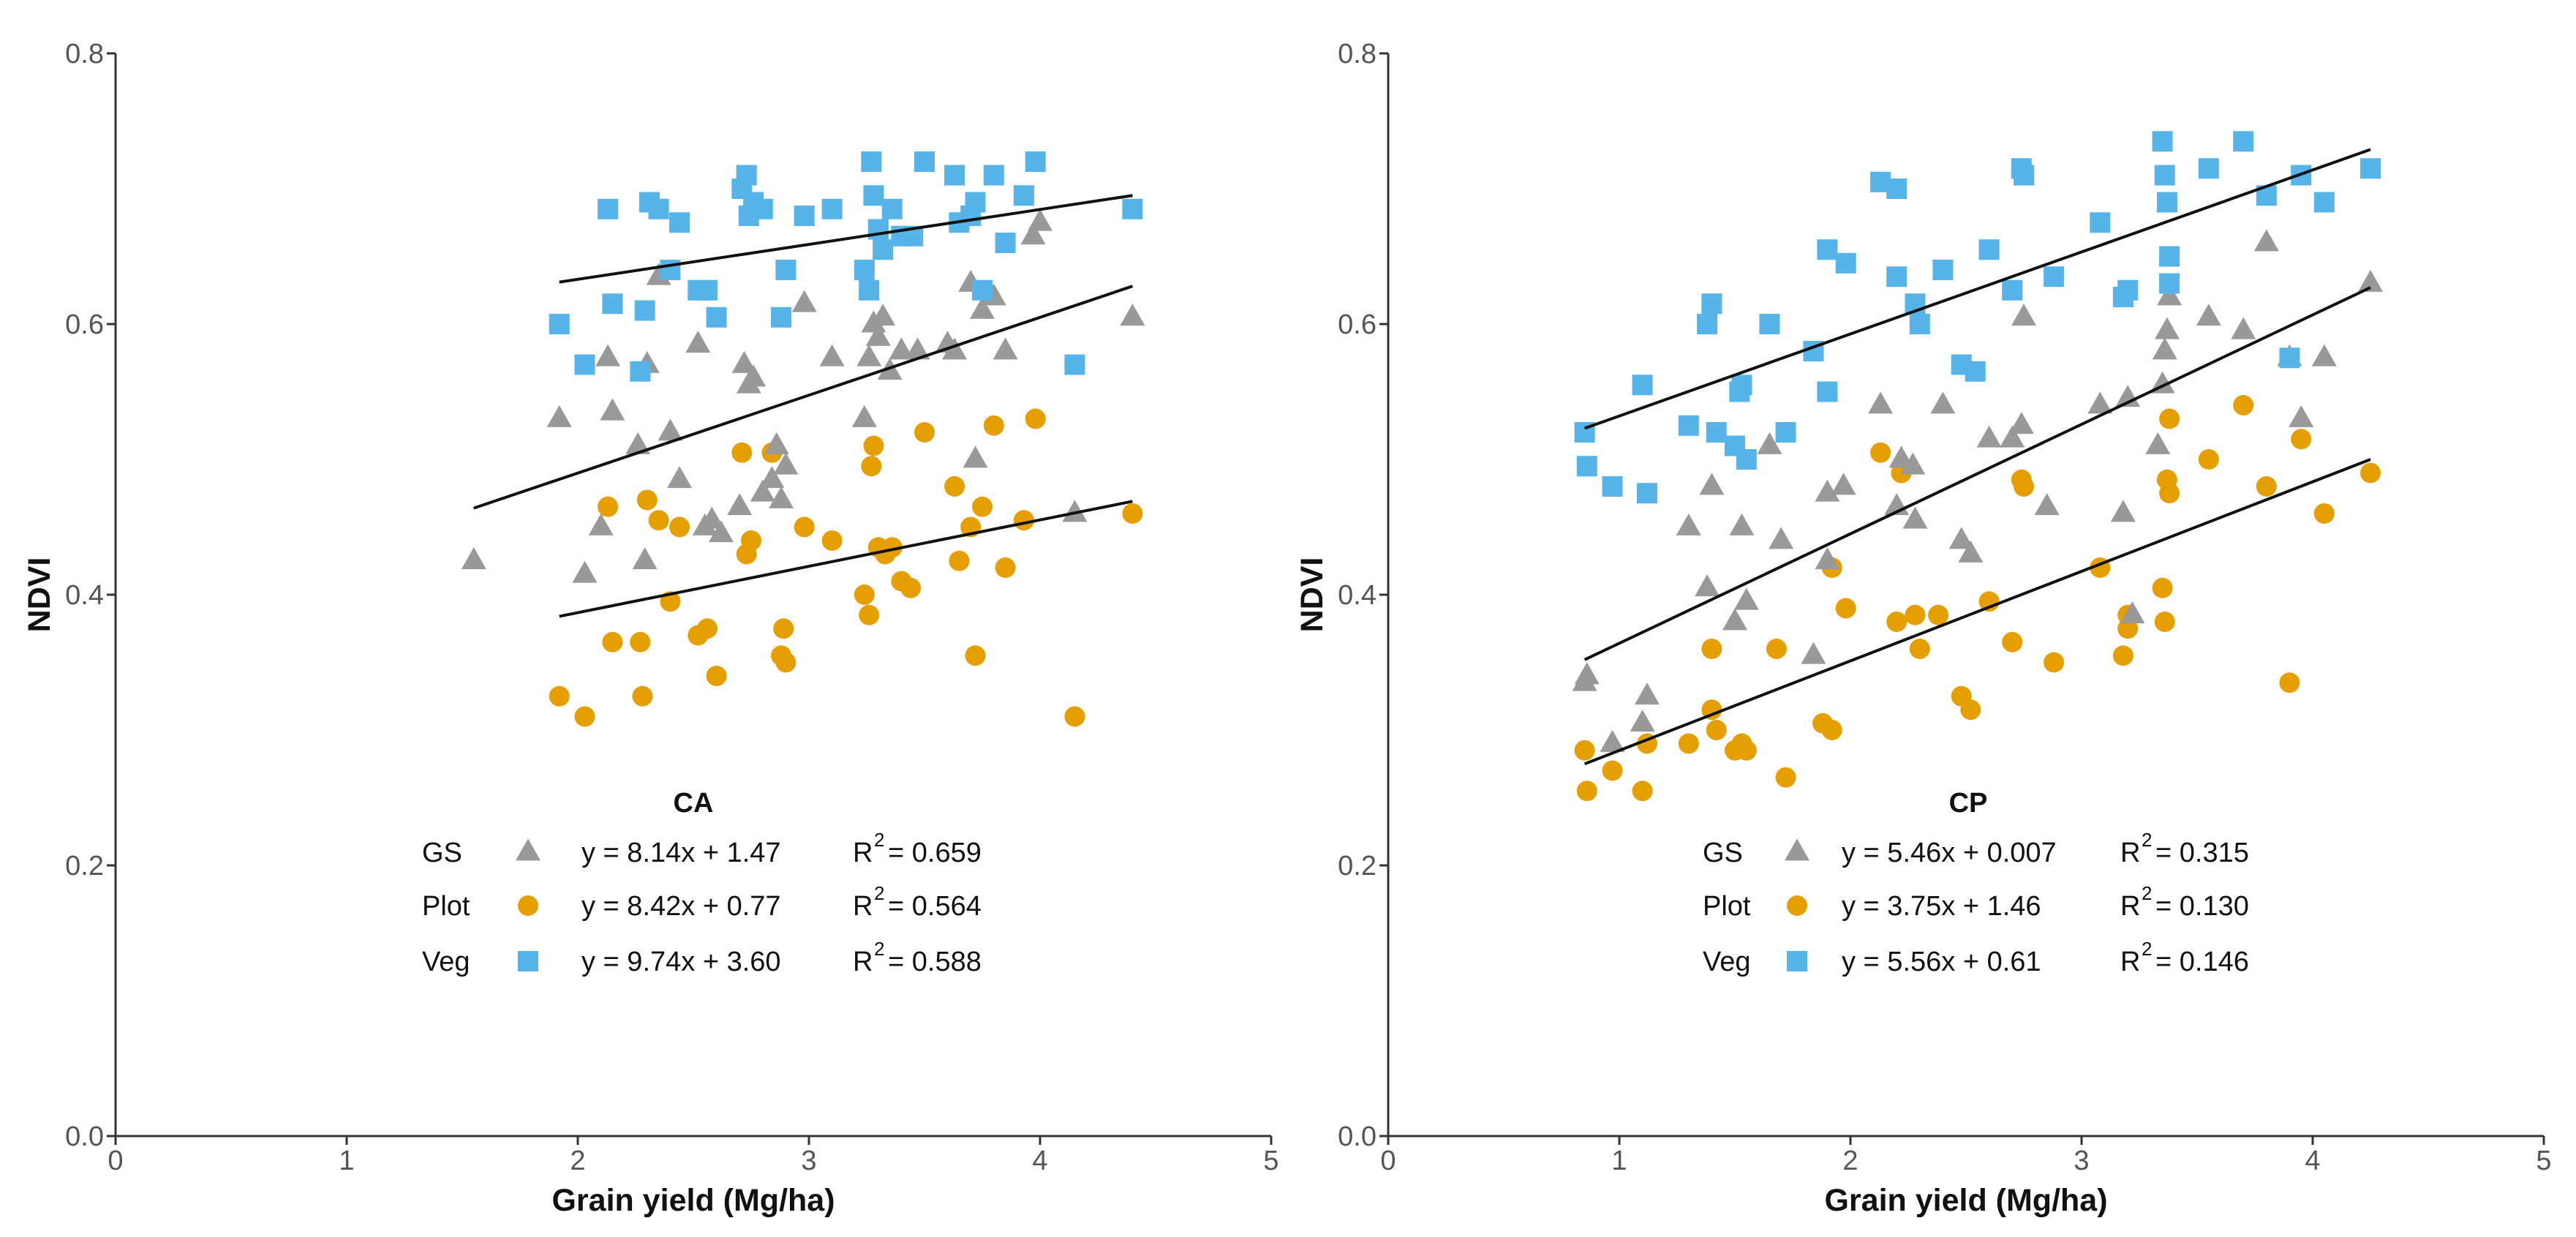 This screenshot has width=2576, height=1237. What do you see at coordinates (1727, 962) in the screenshot?
I see `legend-label-veg: Veg` at bounding box center [1727, 962].